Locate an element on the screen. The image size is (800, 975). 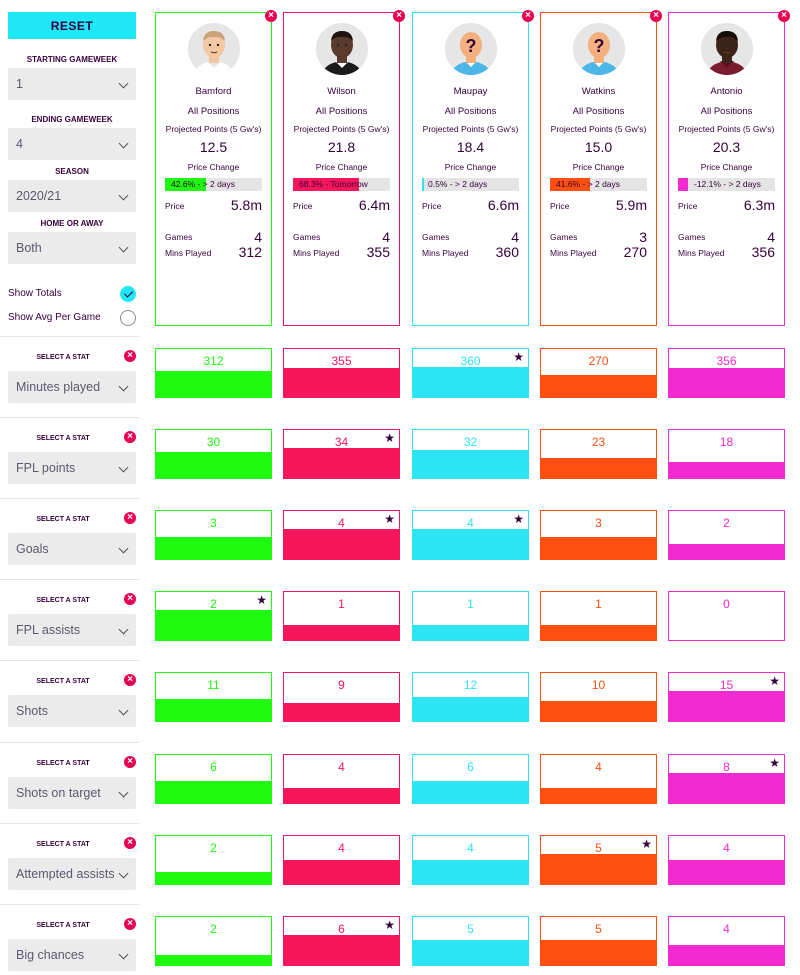
stat-select: Big chances is located at coordinates (72, 955).